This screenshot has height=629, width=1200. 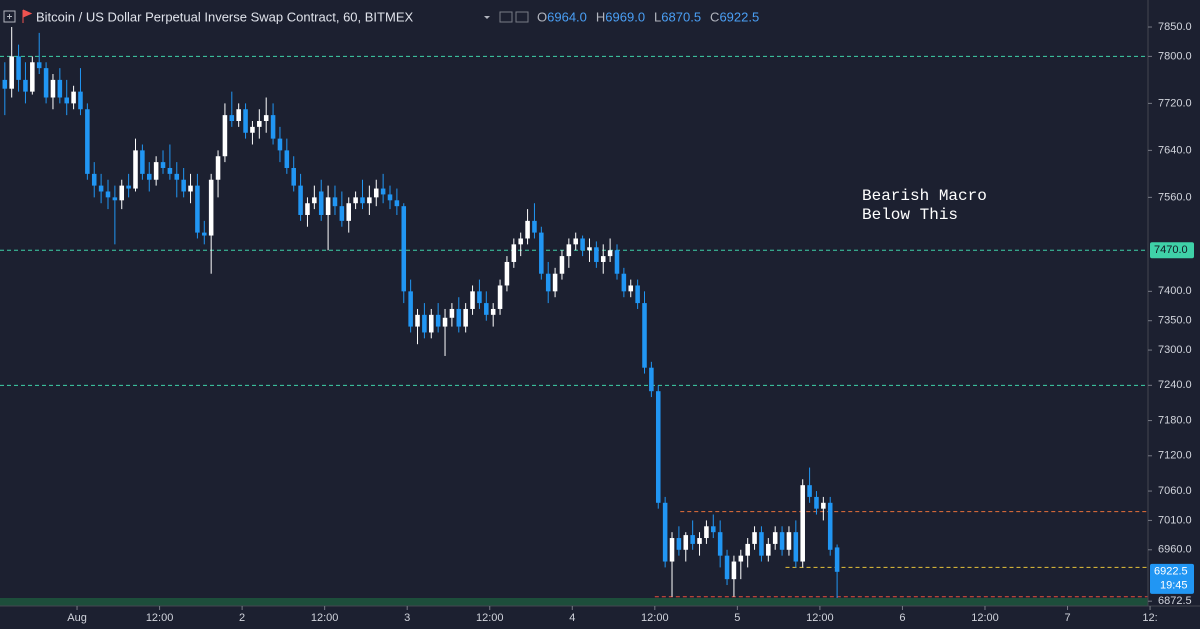 I want to click on current-price: 6922.5, so click(x=1171, y=572).